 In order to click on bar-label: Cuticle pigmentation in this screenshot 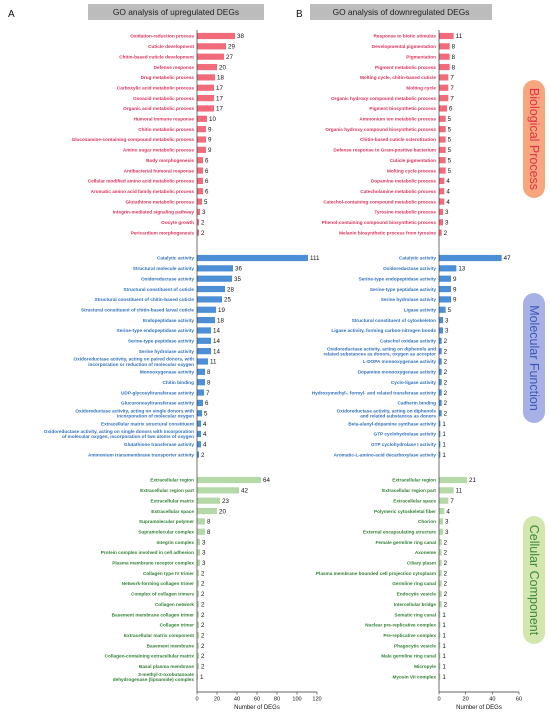, I will do `click(413, 160)`.